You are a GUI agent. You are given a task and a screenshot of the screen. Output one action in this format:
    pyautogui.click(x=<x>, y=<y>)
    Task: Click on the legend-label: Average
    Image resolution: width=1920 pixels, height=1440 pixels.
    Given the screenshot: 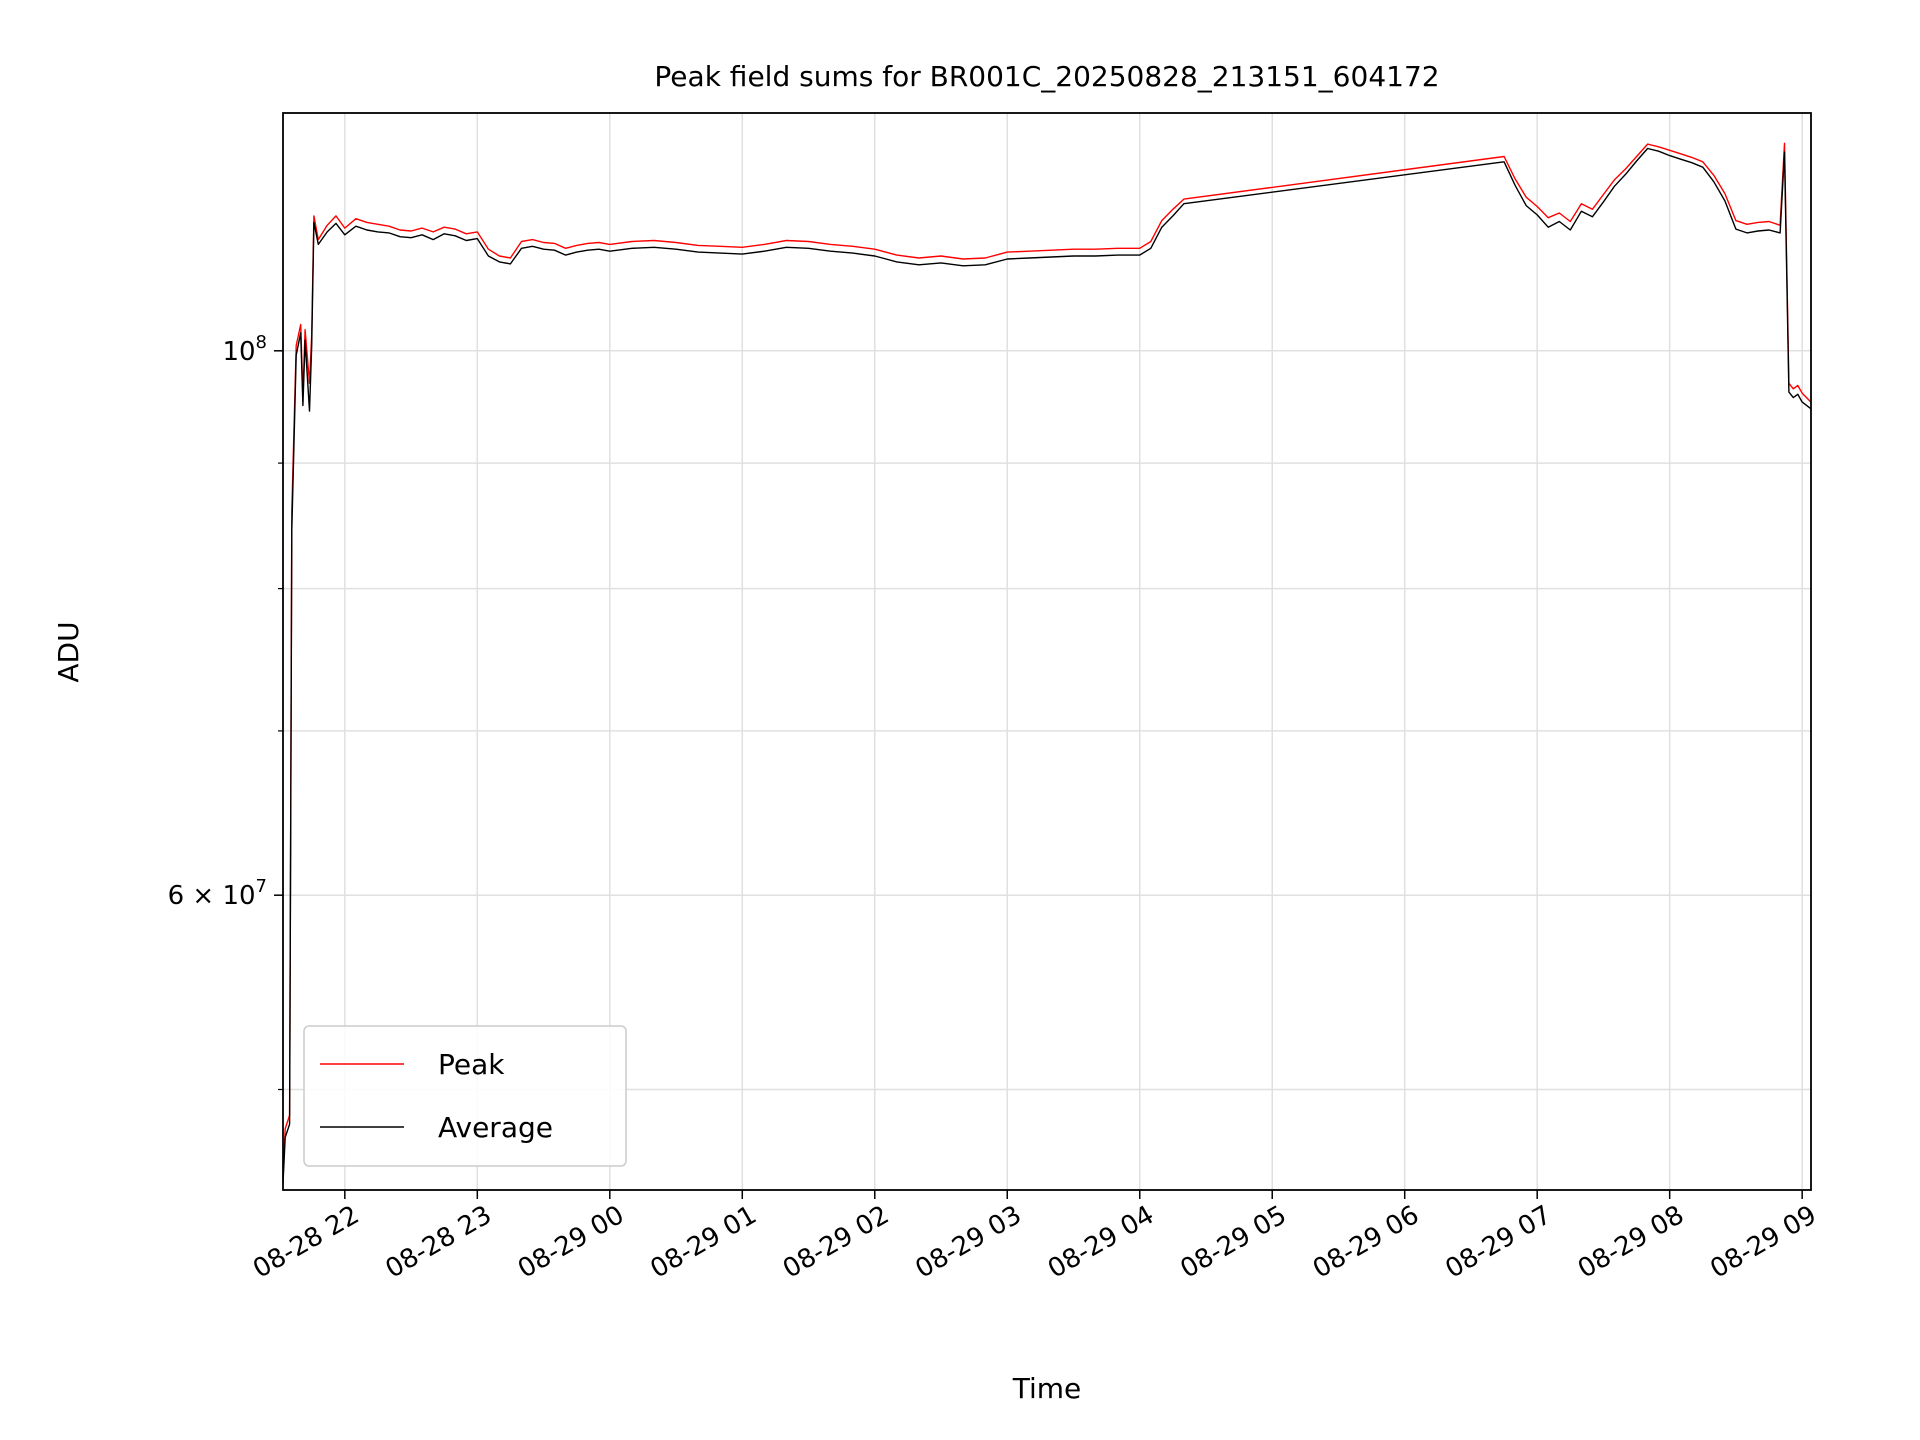 What is the action you would take?
    pyautogui.click(x=495, y=1127)
    